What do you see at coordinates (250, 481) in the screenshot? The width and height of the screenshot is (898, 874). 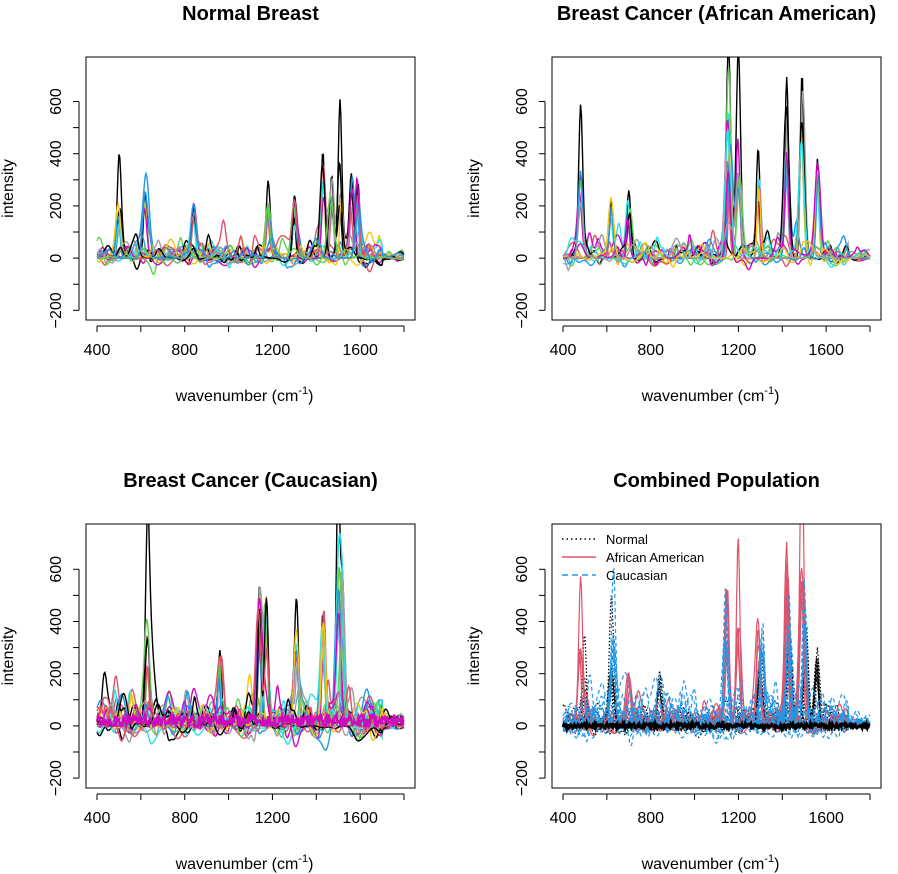 I see `chart-title: Breast Cancer (Caucasian)` at bounding box center [250, 481].